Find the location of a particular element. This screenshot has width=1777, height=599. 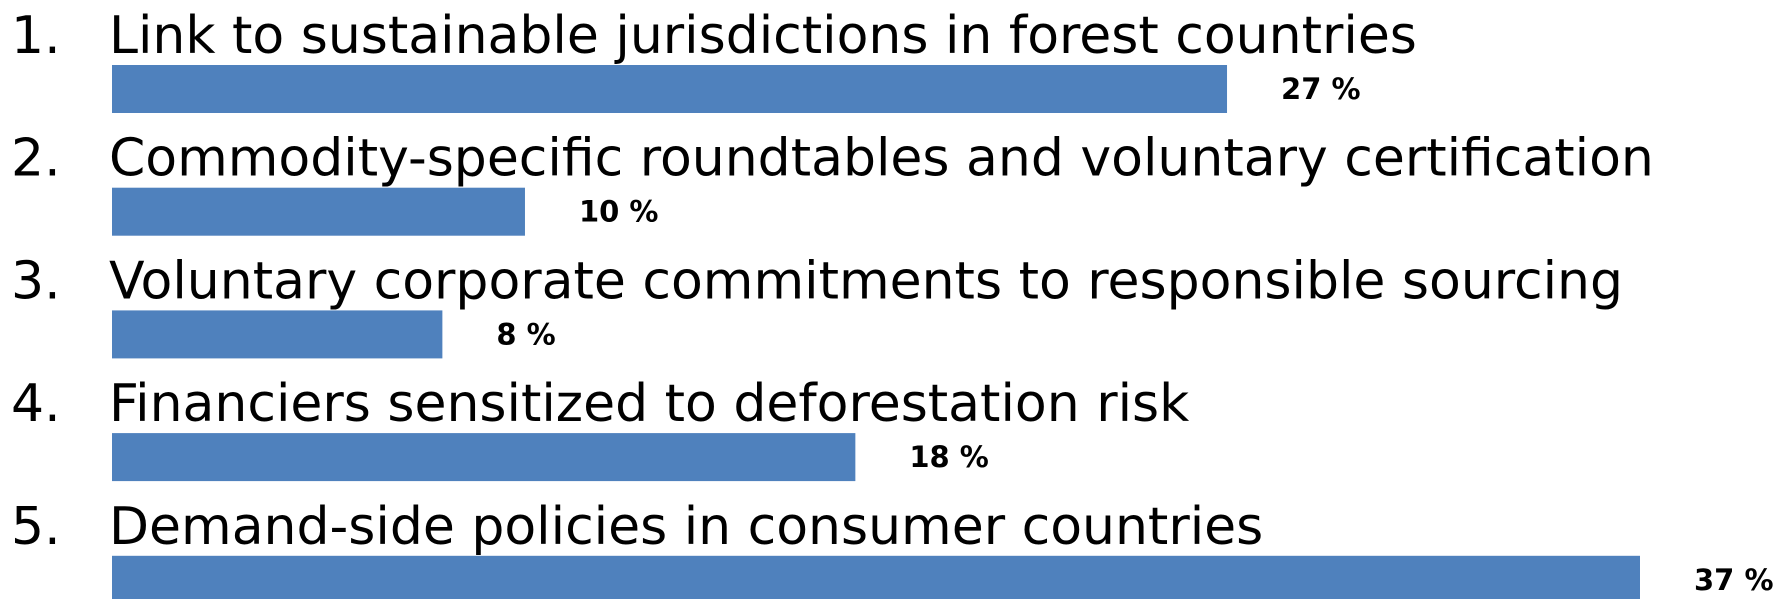

item-number: 1. is located at coordinates (36, 36).